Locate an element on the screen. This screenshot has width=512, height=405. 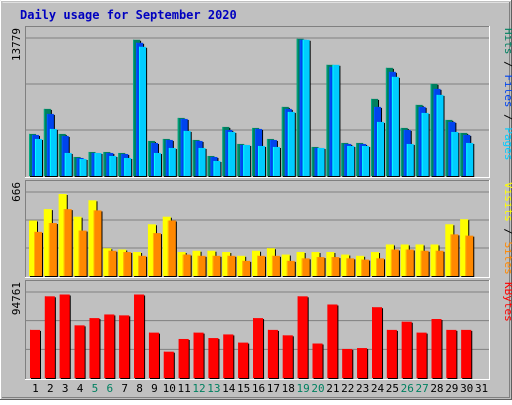
x-label-day-11: 11 is located at coordinates (184, 388).